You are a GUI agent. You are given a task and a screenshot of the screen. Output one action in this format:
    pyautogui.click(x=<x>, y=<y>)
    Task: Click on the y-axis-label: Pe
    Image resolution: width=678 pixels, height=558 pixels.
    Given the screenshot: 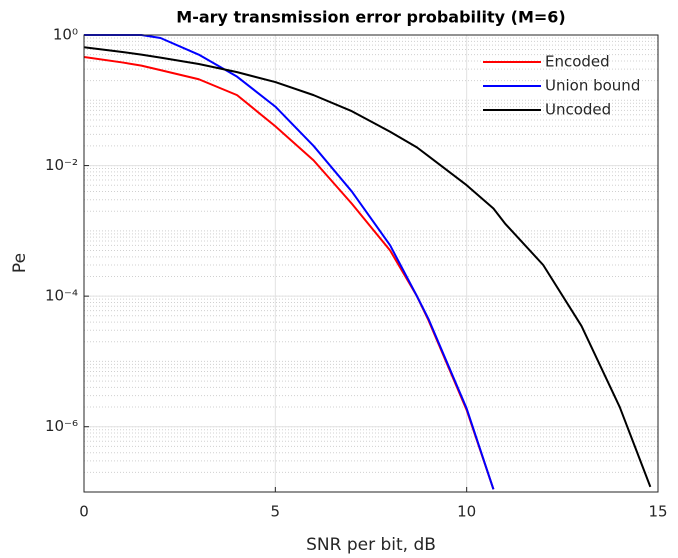 What is the action you would take?
    pyautogui.click(x=20, y=263)
    